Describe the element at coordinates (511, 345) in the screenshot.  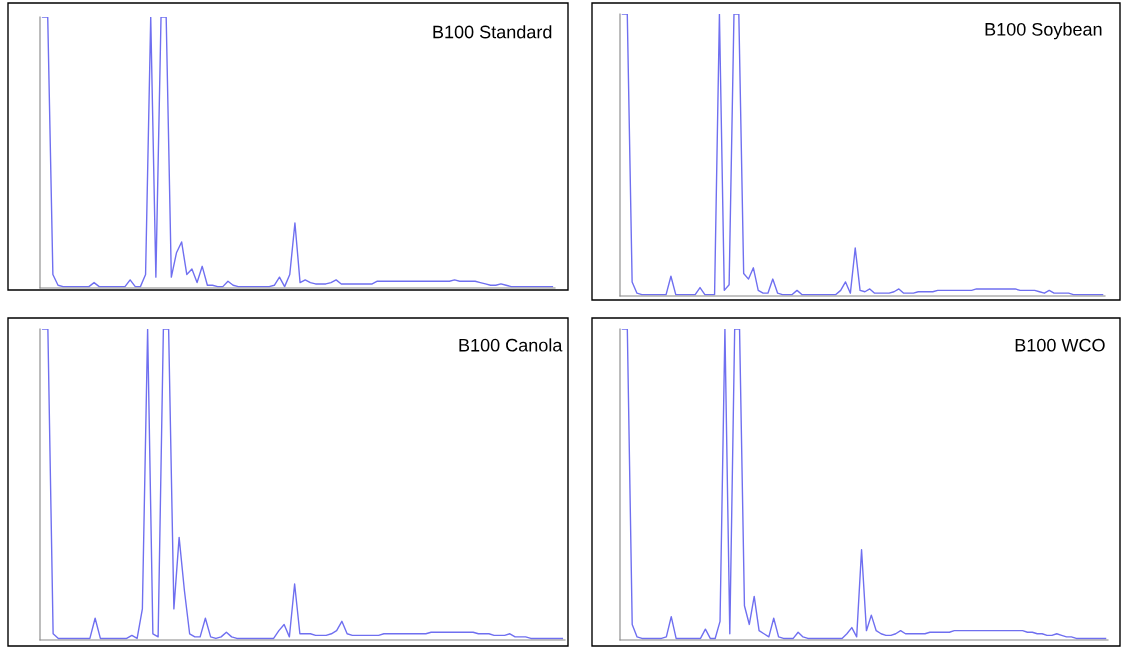
I see `chart-title: B100 Canola` at that location.